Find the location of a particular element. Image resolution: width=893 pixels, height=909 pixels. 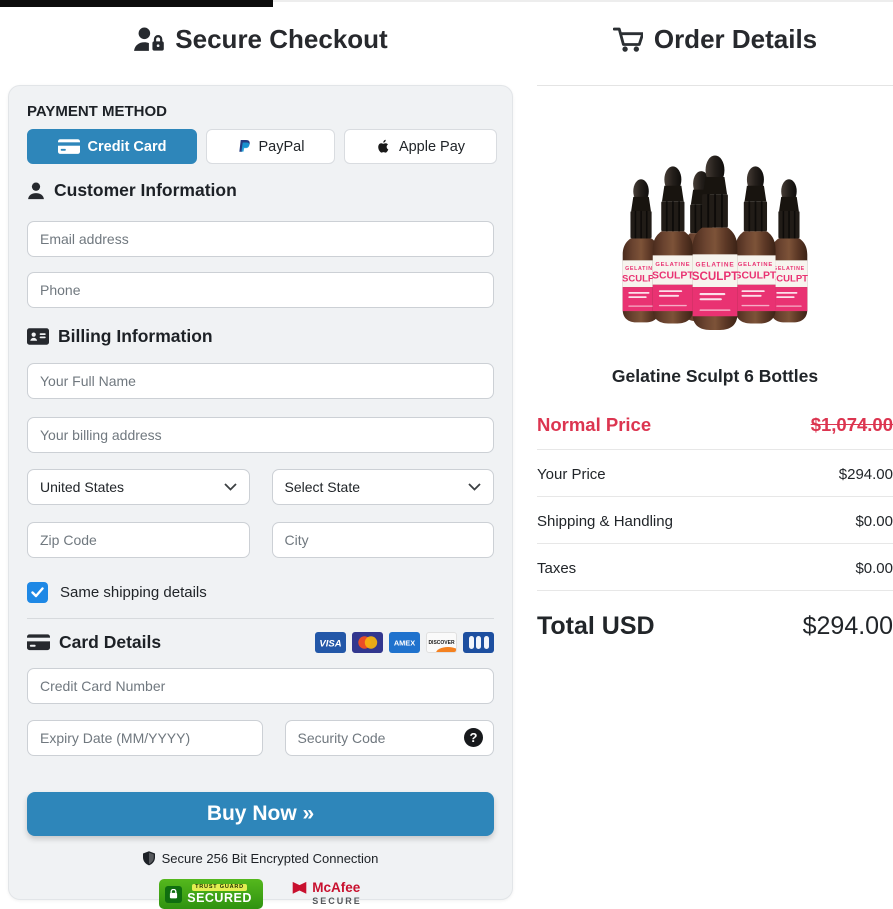

total-label: Total USD is located at coordinates (596, 626).